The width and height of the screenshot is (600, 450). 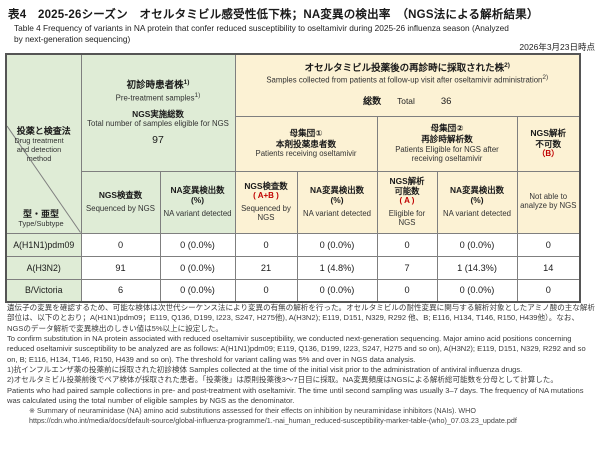 I want to click on subheader-en: Not able to analyze by NGS, so click(x=548, y=201).